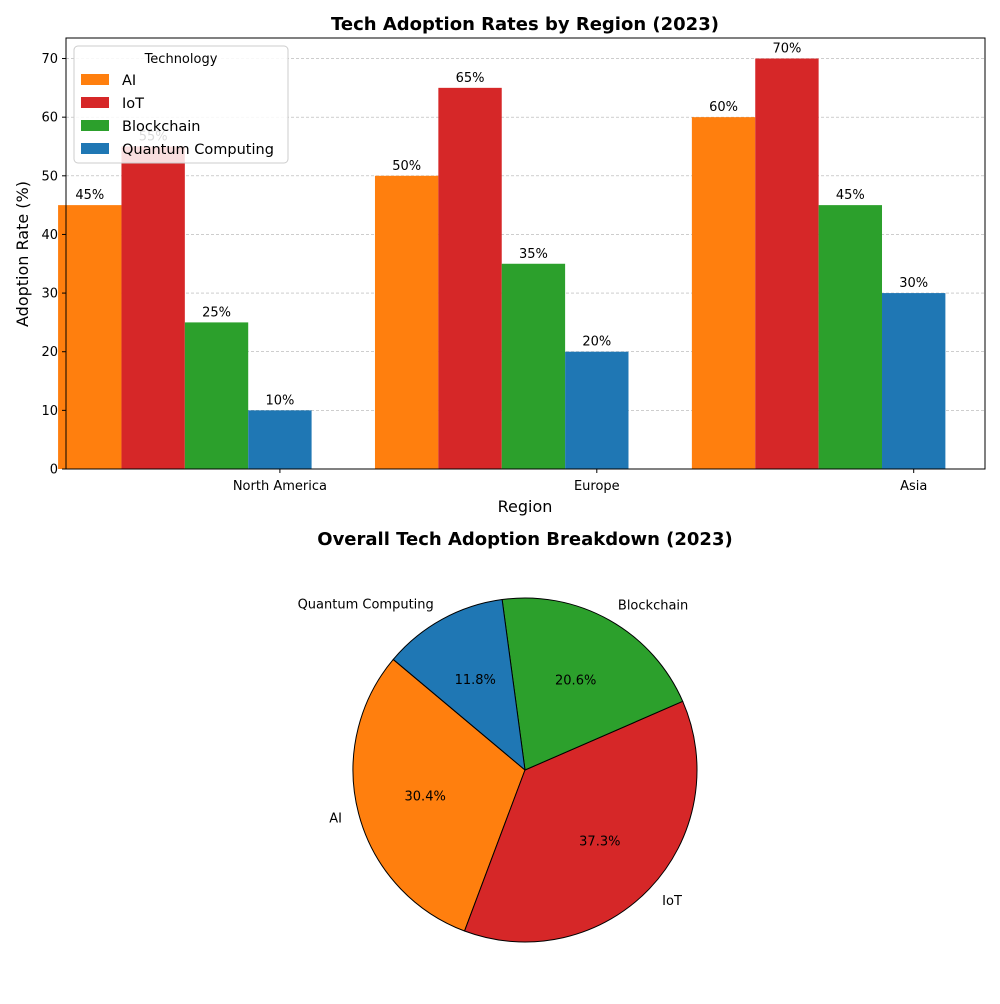 This screenshot has width=1000, height=1004. I want to click on bar-iot-asia, so click(787, 264).